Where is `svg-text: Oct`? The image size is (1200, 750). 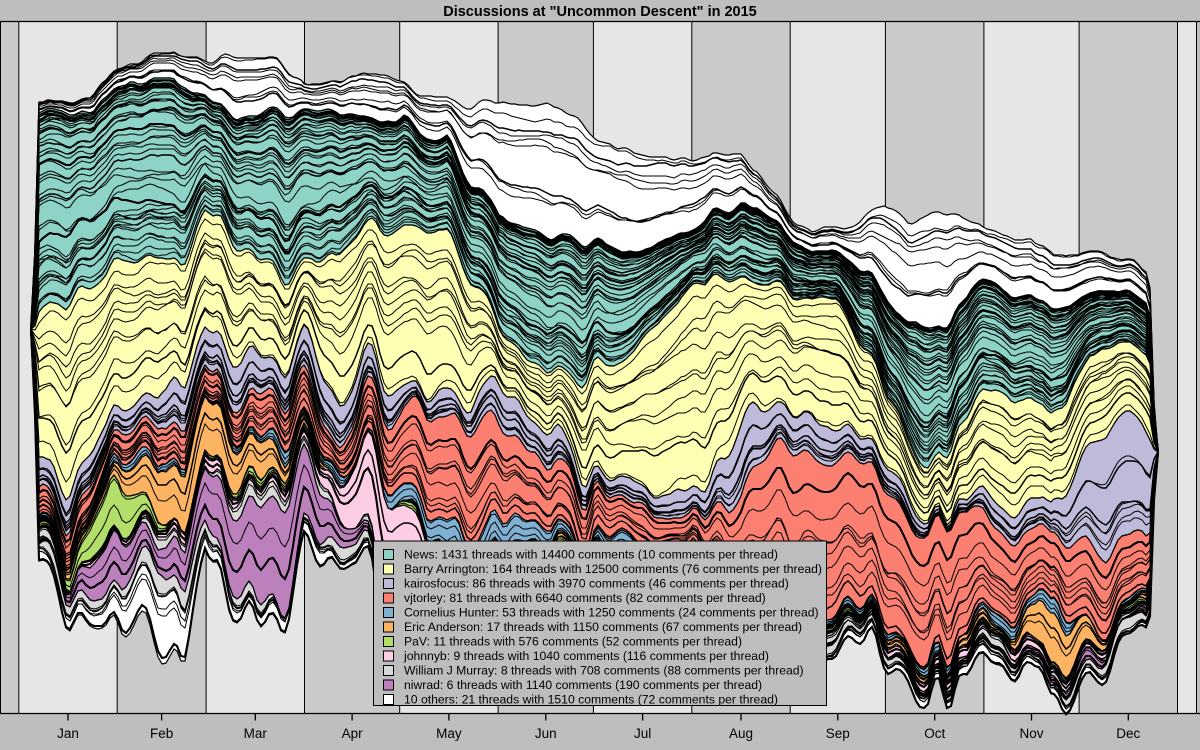 svg-text: Oct is located at coordinates (934, 733).